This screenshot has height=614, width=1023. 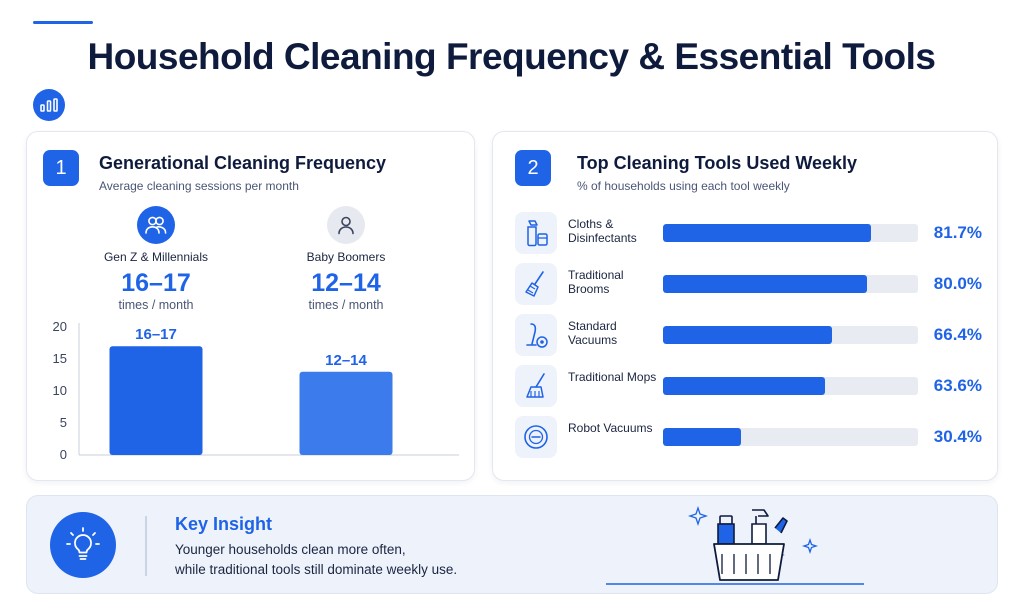 What do you see at coordinates (533, 168) in the screenshot?
I see `panel-number-badge: 2` at bounding box center [533, 168].